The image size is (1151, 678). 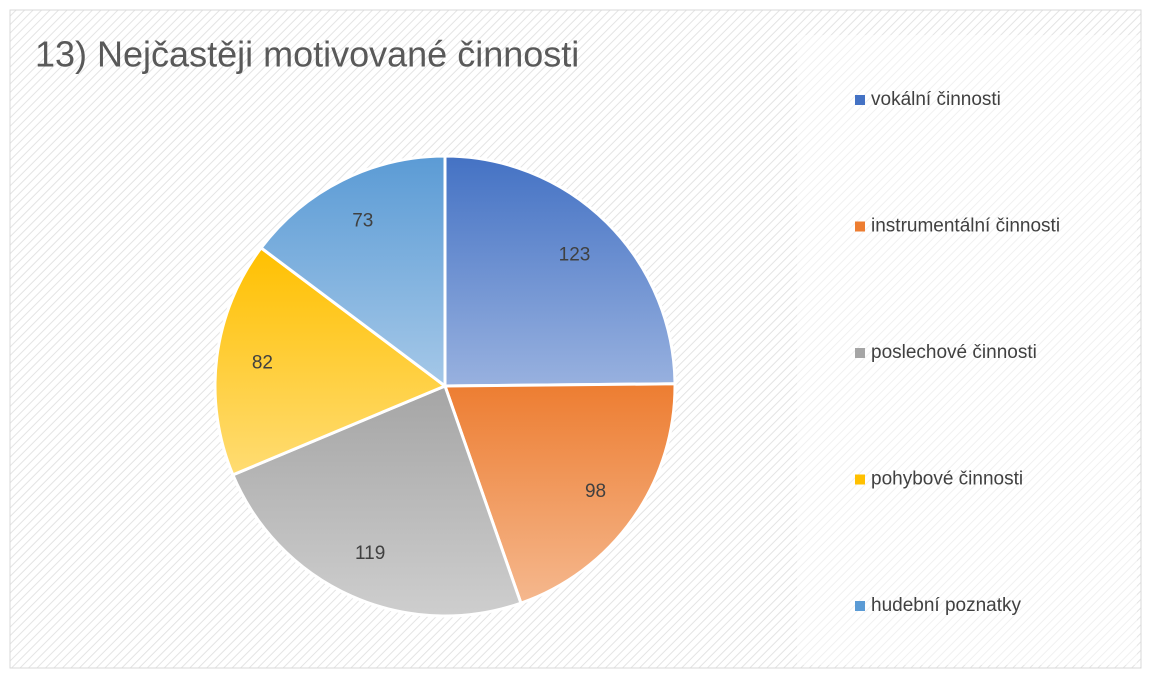 What do you see at coordinates (947, 479) in the screenshot?
I see `legend-label: pohybové činnosti` at bounding box center [947, 479].